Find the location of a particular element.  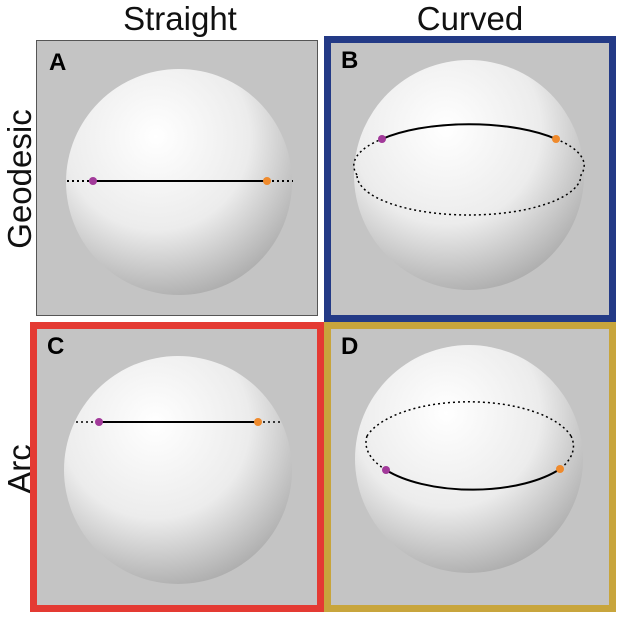

column-header-straight: Straight is located at coordinates (180, 18).